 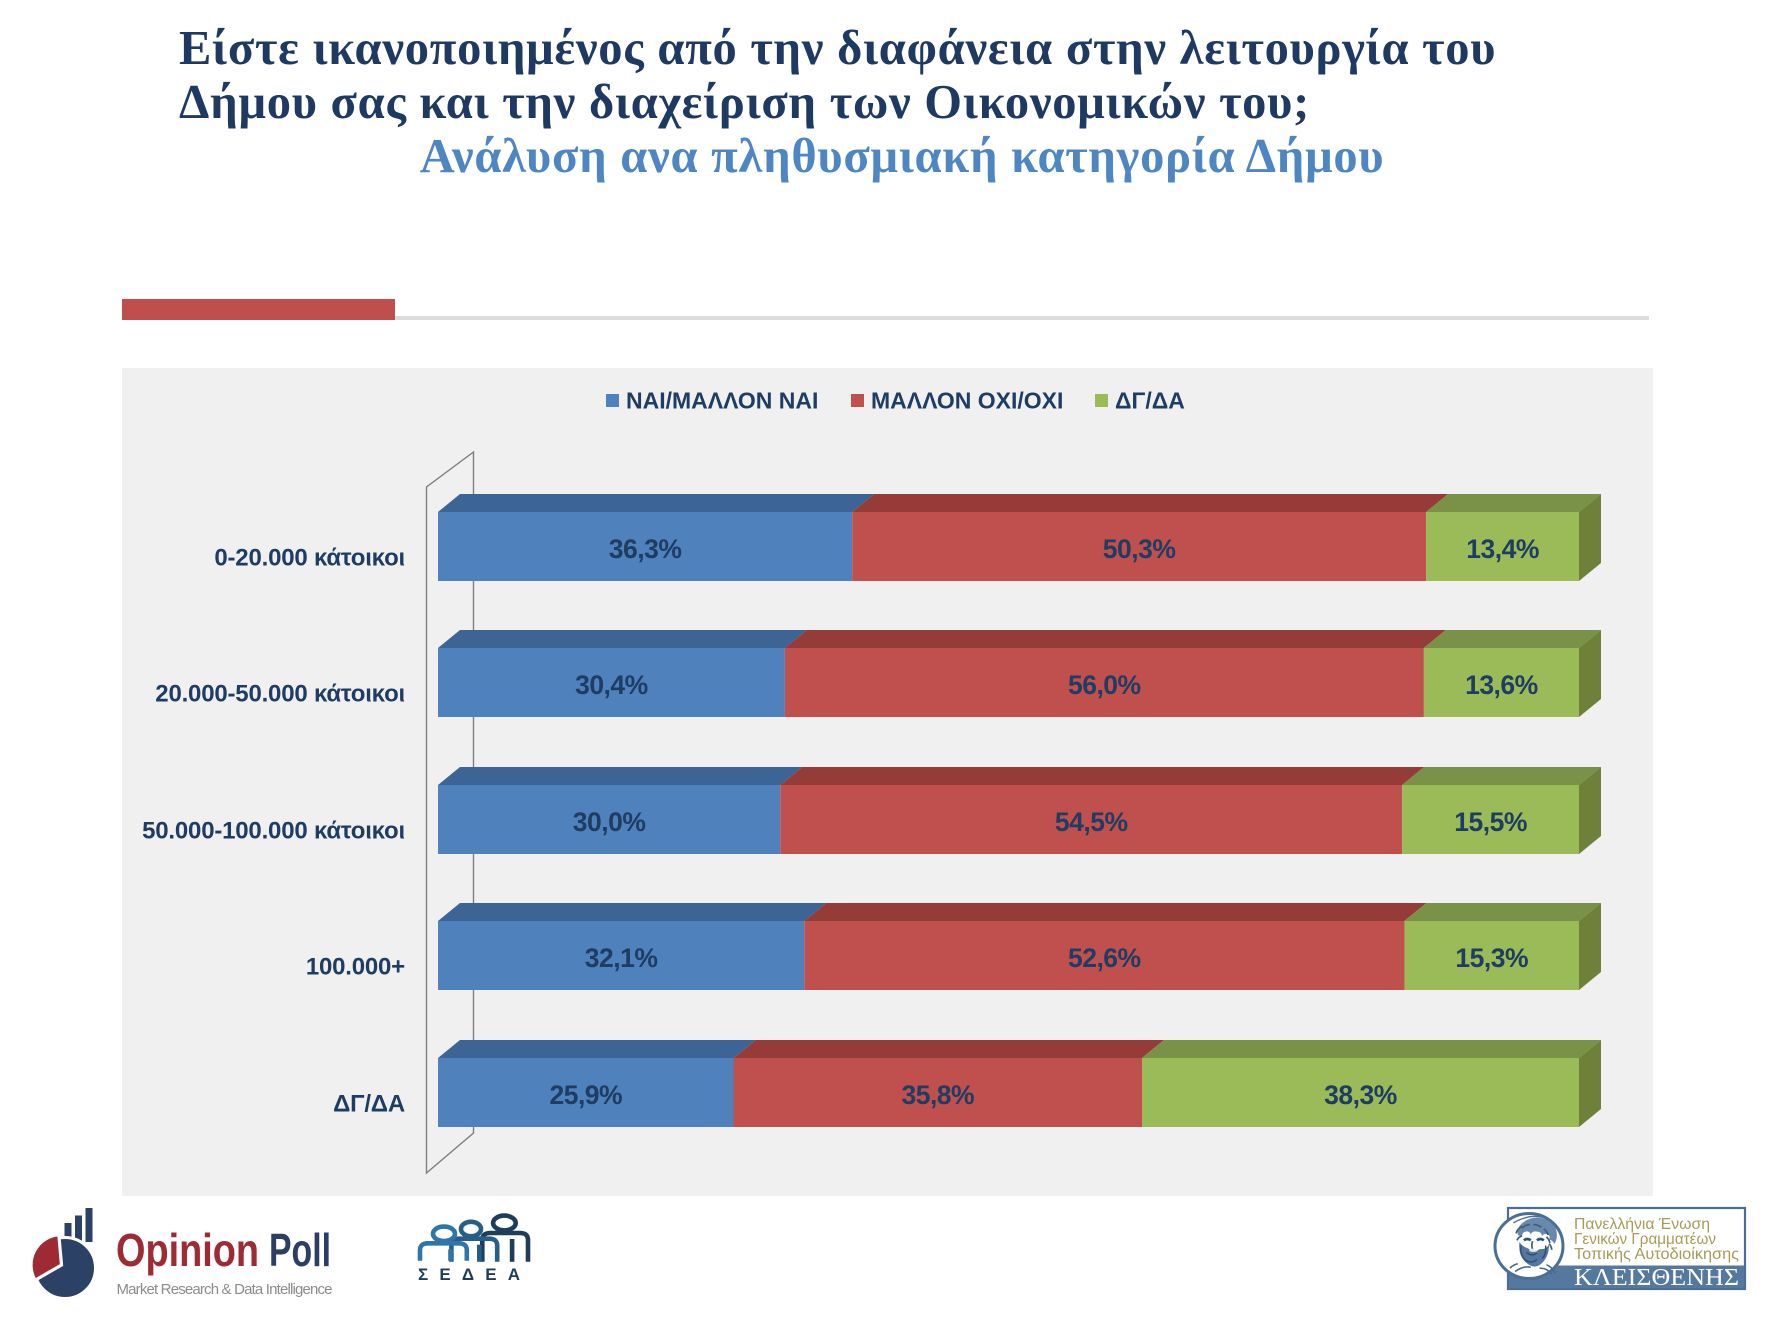 I want to click on svg-text: 32,1%, so click(x=621, y=958).